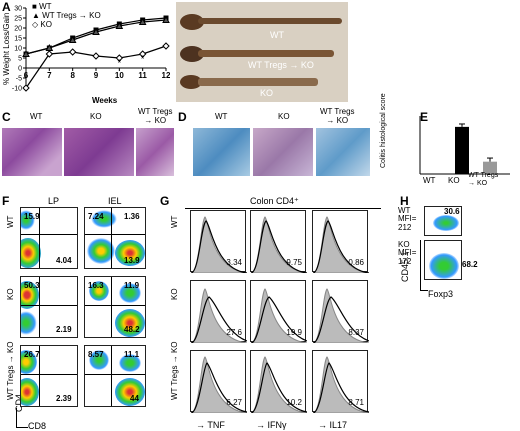 The width and height of the screenshot is (520, 431). Describe the element at coordinates (343, 152) in the screenshot. I see `histo-ab-treg` at that location.